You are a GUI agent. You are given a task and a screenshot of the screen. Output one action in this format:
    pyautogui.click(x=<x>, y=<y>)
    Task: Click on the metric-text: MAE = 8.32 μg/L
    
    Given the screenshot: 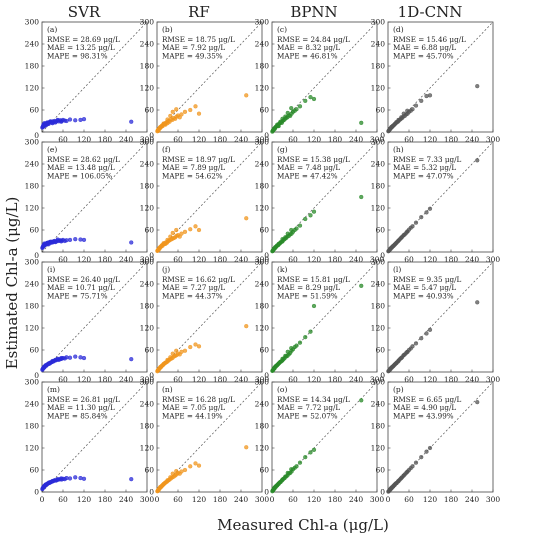 What is the action you would take?
    pyautogui.click(x=308, y=47)
    